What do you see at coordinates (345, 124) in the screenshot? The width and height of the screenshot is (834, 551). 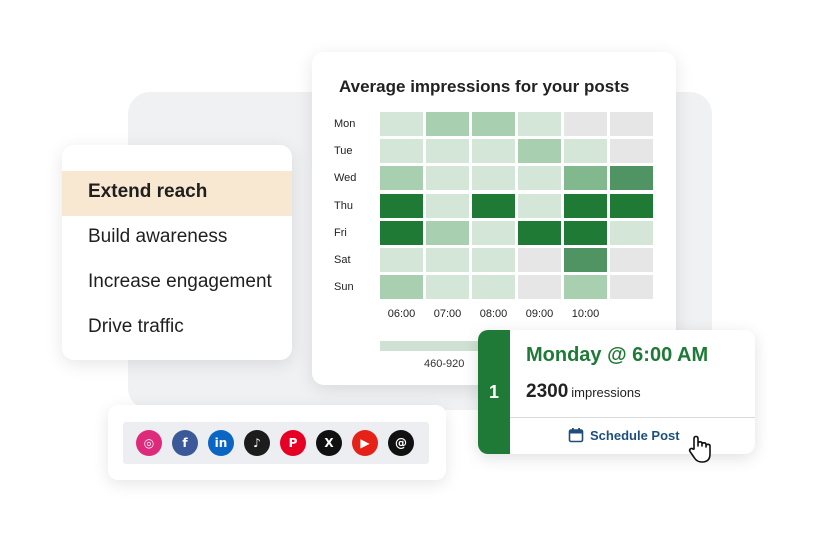 I see `day-label-mon: Mon` at bounding box center [345, 124].